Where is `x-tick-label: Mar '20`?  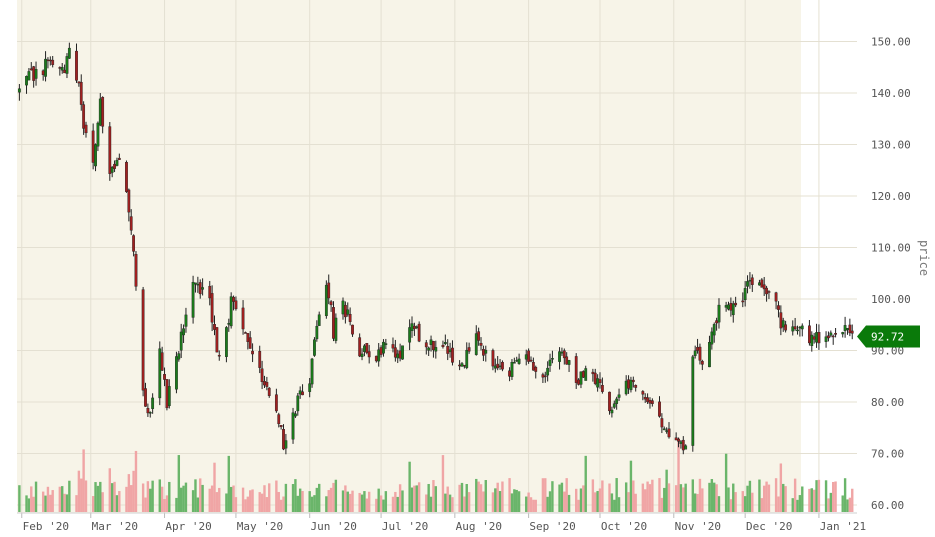
x-tick-label: Mar '20 is located at coordinates (115, 526).